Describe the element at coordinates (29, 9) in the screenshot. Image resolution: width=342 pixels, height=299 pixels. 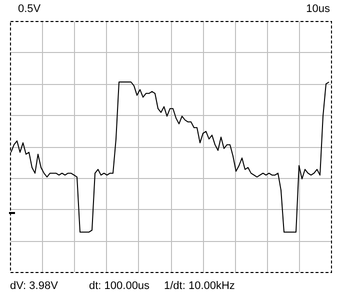
I see `text: 0.5V` at that location.